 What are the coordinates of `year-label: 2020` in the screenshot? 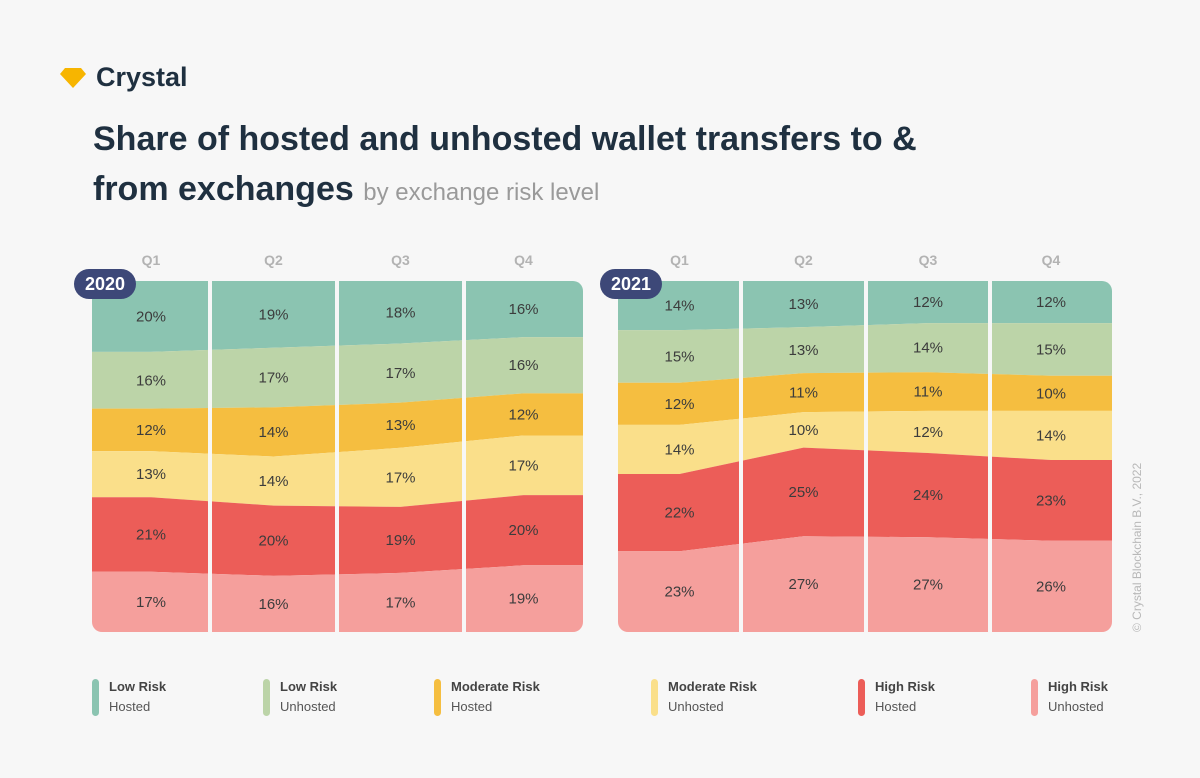 It's located at (105, 284).